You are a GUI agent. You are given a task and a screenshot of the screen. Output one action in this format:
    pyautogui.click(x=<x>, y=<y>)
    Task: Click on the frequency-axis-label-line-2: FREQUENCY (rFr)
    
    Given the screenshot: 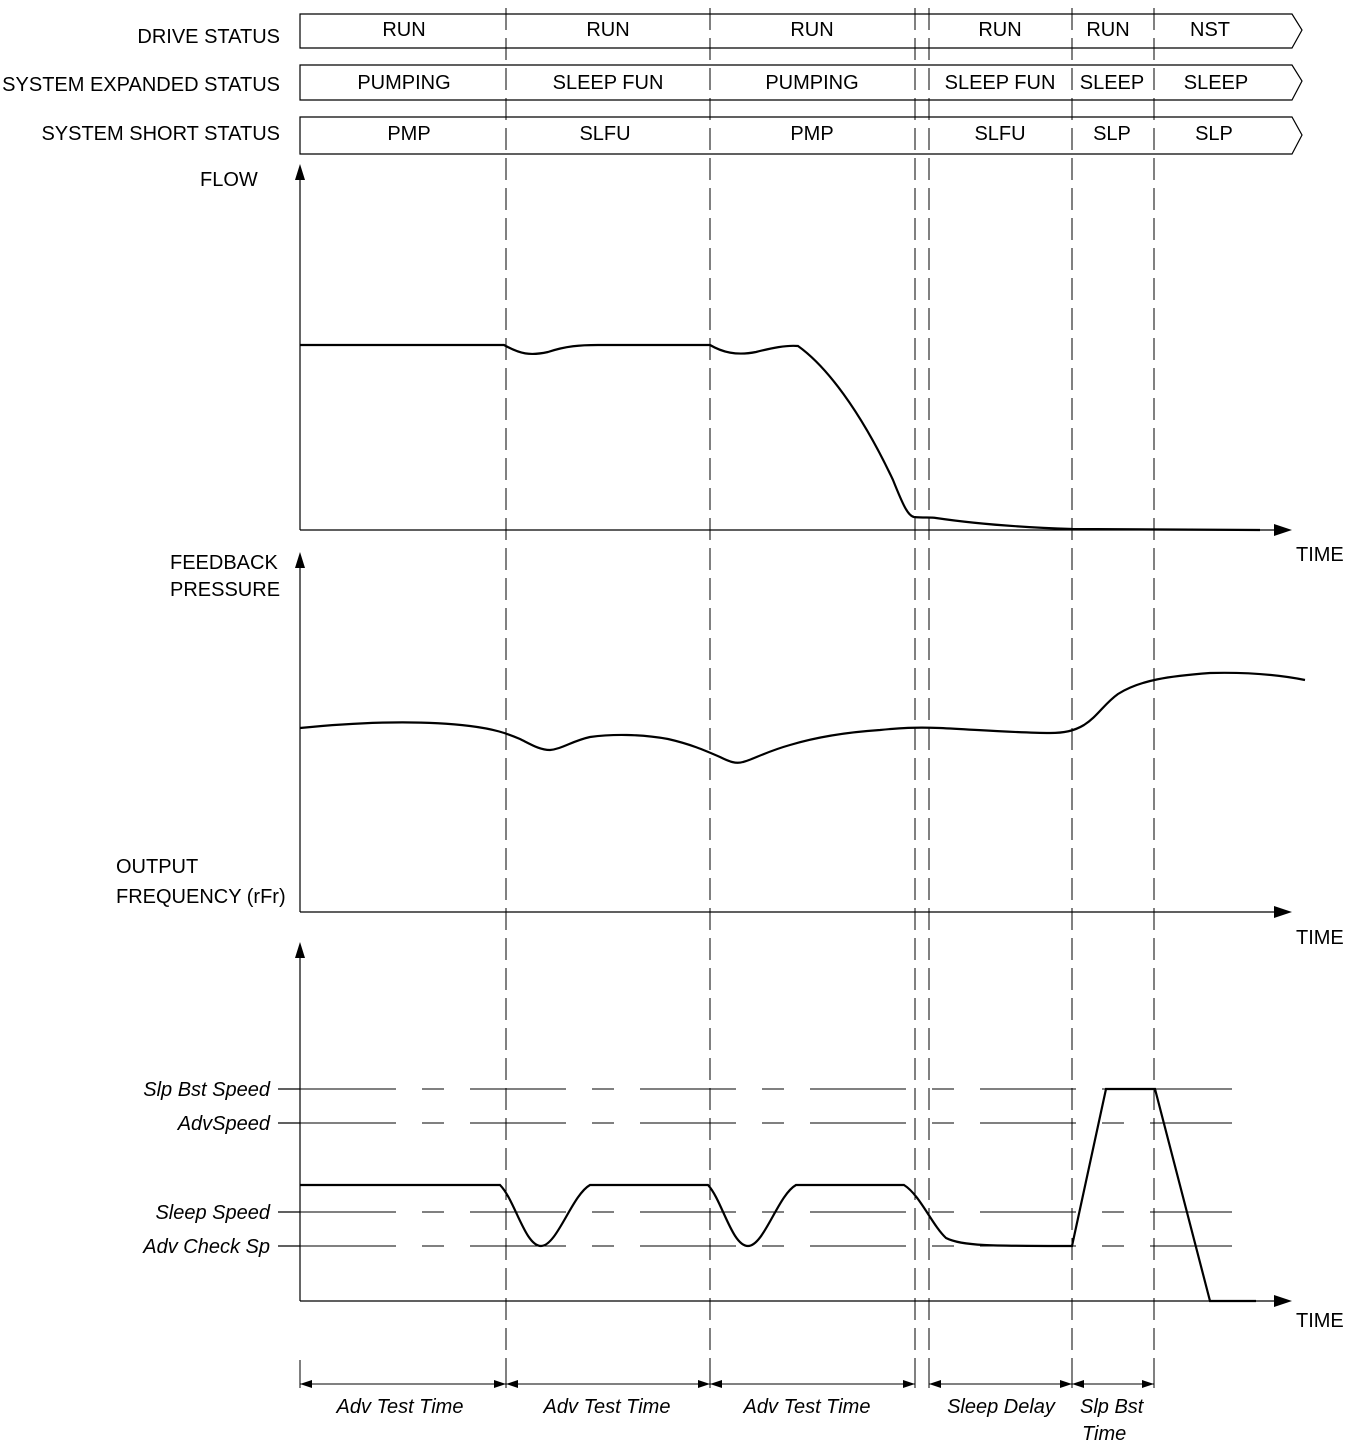 What is the action you would take?
    pyautogui.click(x=201, y=897)
    